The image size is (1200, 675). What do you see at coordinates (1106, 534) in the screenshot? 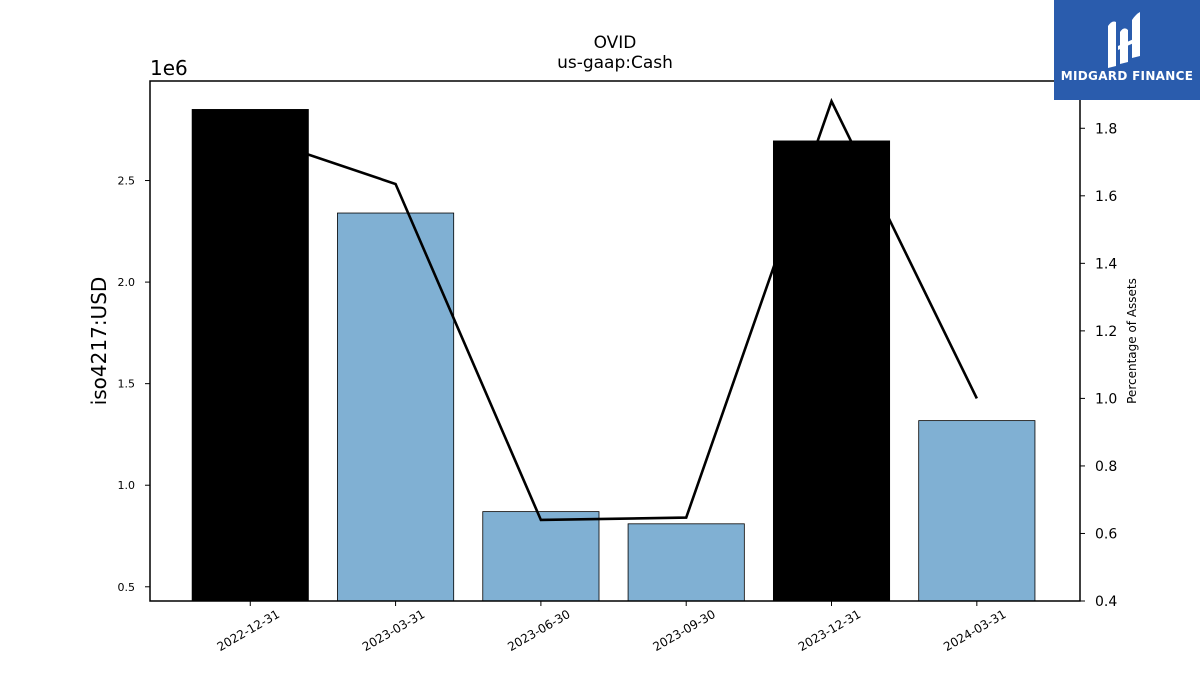
I see `y2-tick-label: 0.6` at bounding box center [1106, 534].